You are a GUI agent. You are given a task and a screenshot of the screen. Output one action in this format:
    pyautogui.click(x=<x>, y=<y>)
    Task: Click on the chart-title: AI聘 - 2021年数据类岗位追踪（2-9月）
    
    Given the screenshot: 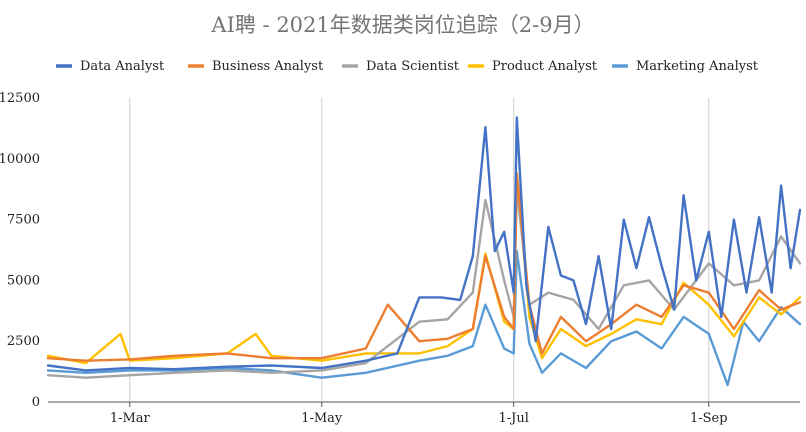 What is the action you would take?
    pyautogui.click(x=402, y=25)
    